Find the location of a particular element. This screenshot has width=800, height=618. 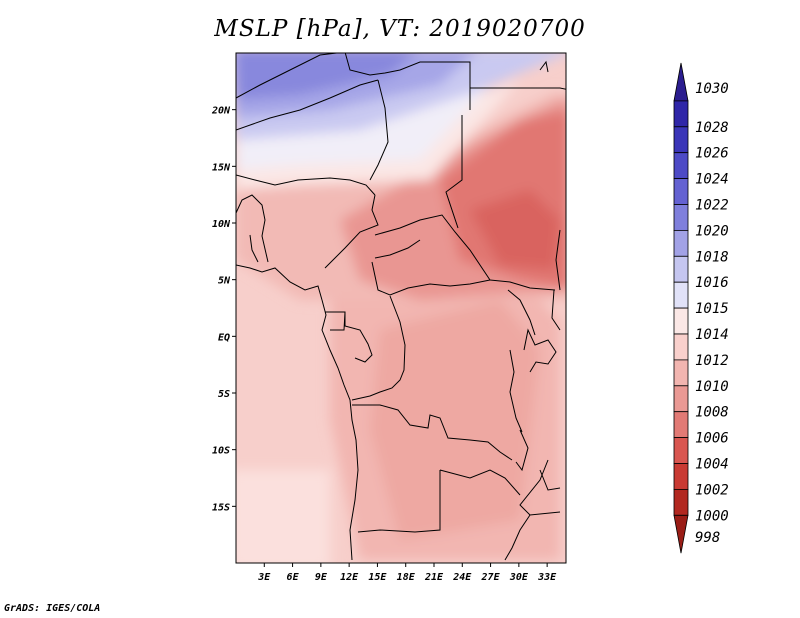

map-title: MSLP [hPa], VT: 2019020700 is located at coordinates (400, 29).